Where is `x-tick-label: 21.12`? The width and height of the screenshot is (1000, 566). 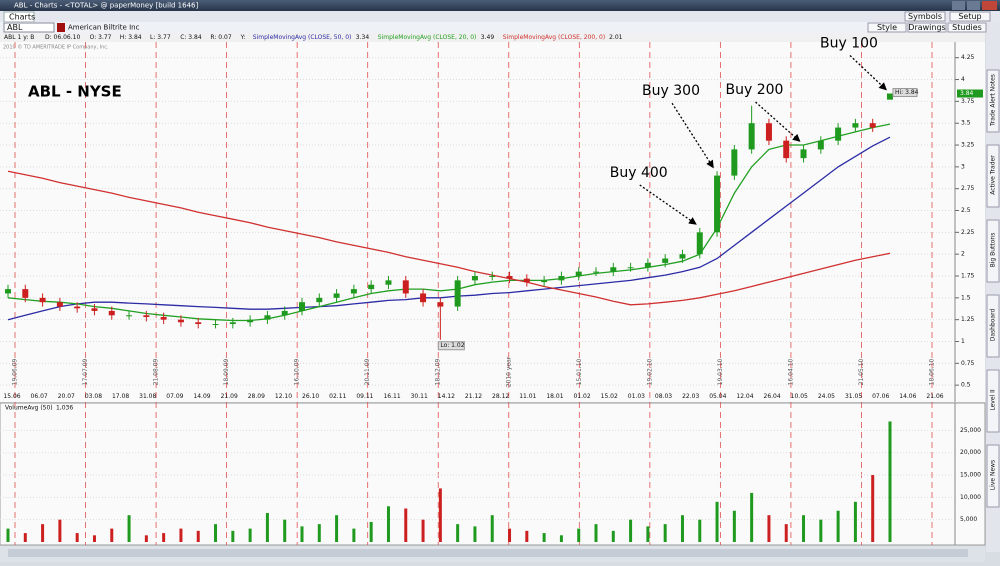 x-tick-label: 21.12 is located at coordinates (473, 396).